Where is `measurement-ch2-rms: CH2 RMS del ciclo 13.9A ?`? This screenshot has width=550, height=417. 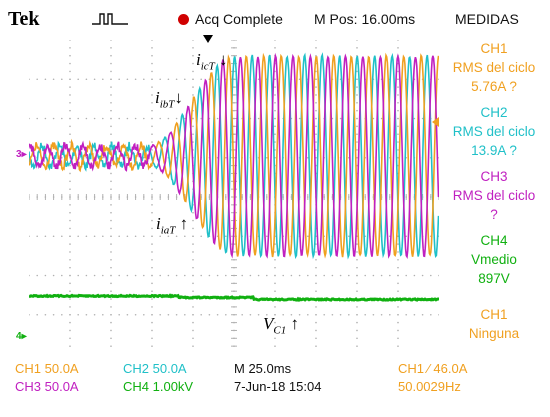
measurement-ch2-rms: CH2 RMS del ciclo 13.9A ? is located at coordinates (494, 131).